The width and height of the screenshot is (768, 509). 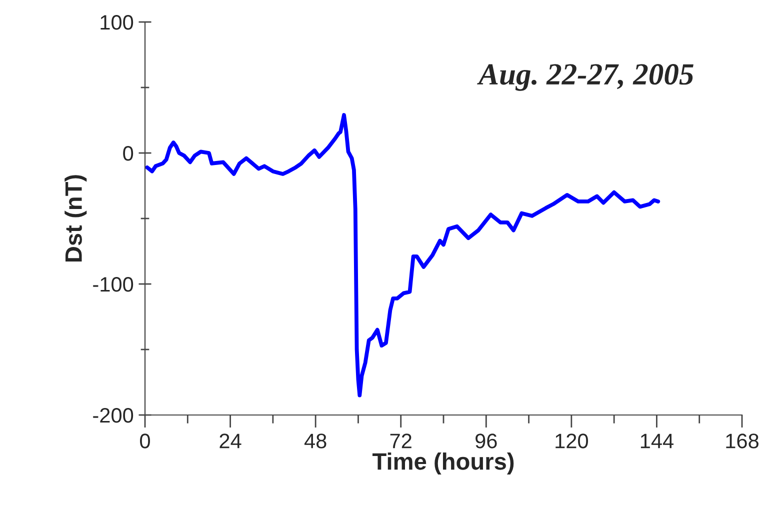 I want to click on y-tick-label: 0, so click(x=128, y=153).